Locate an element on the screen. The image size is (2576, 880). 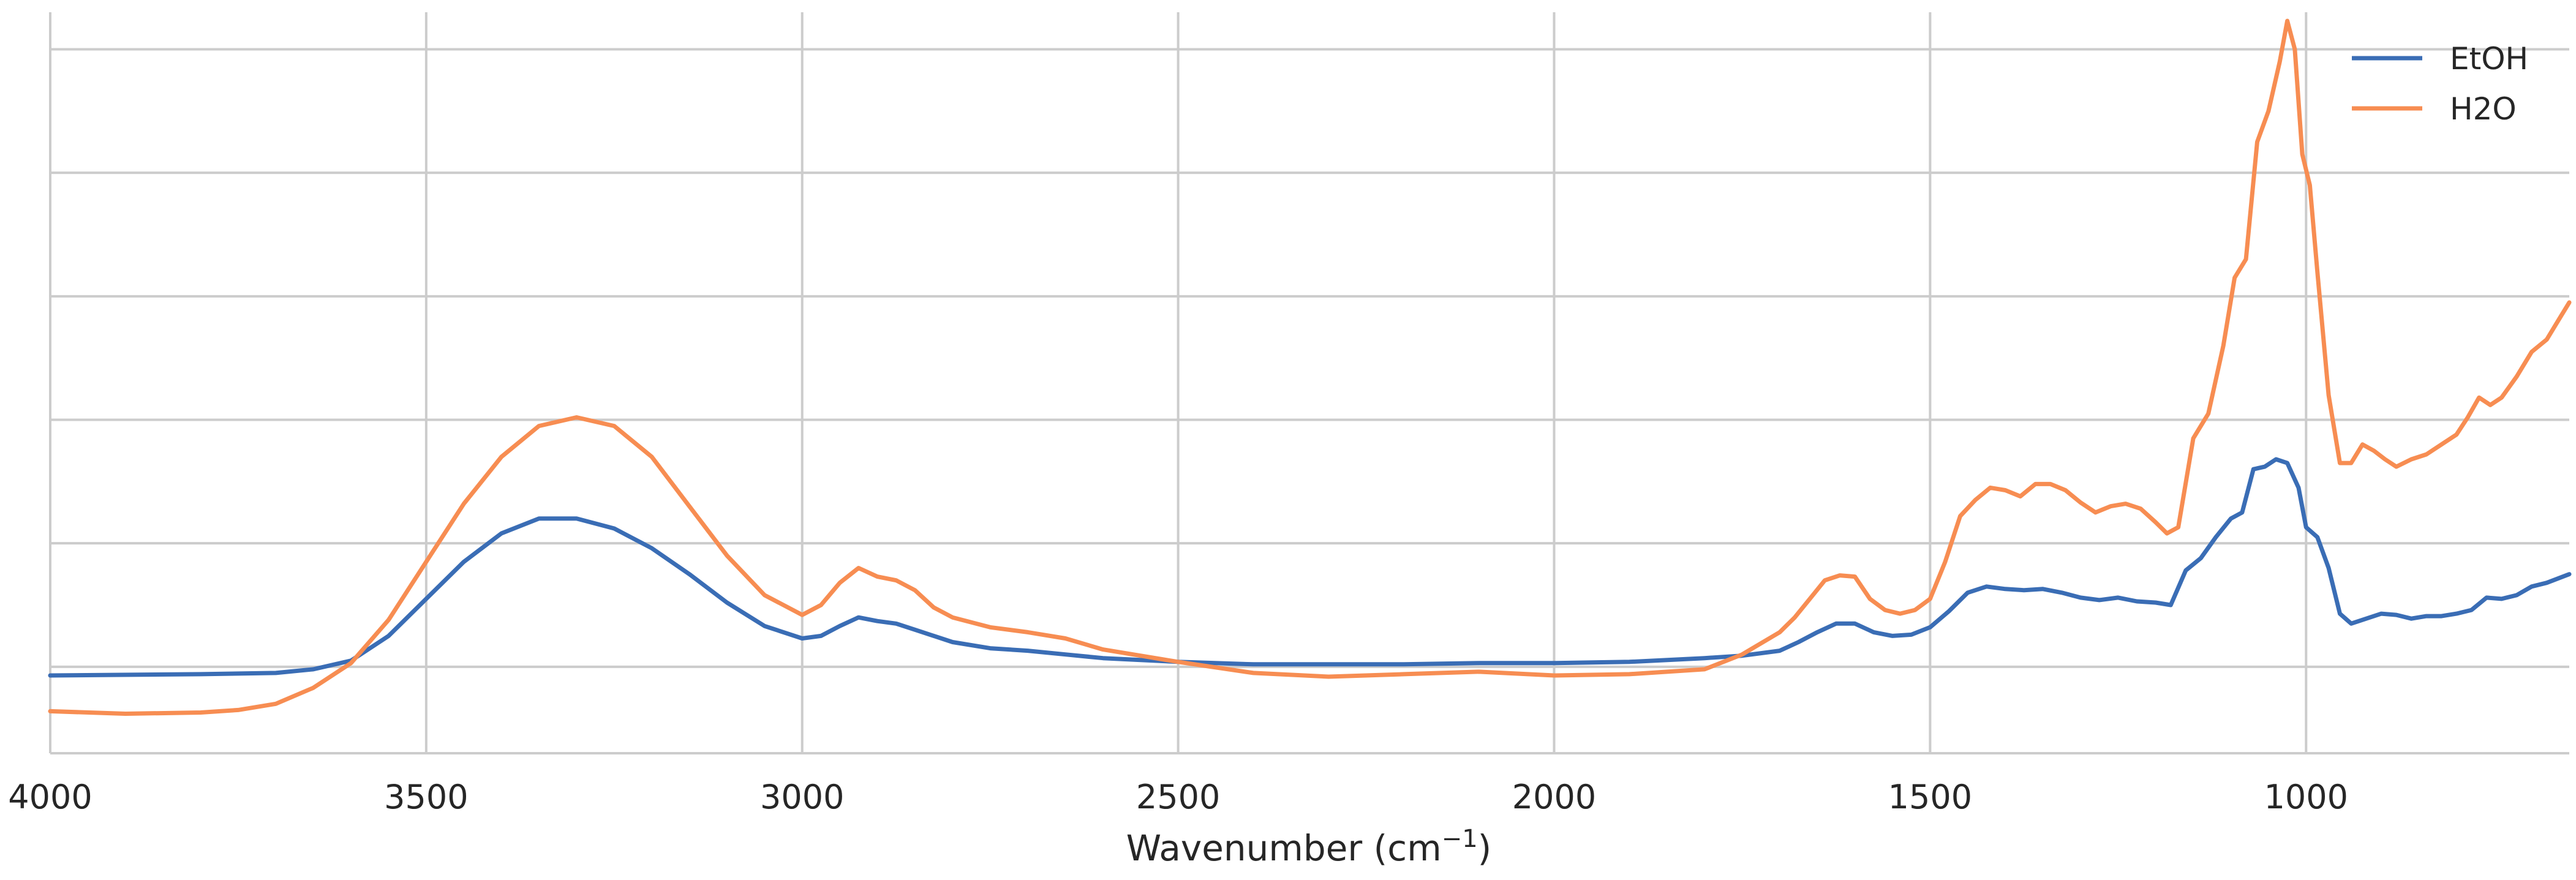
x-tick-label: 1500 is located at coordinates (1930, 797).